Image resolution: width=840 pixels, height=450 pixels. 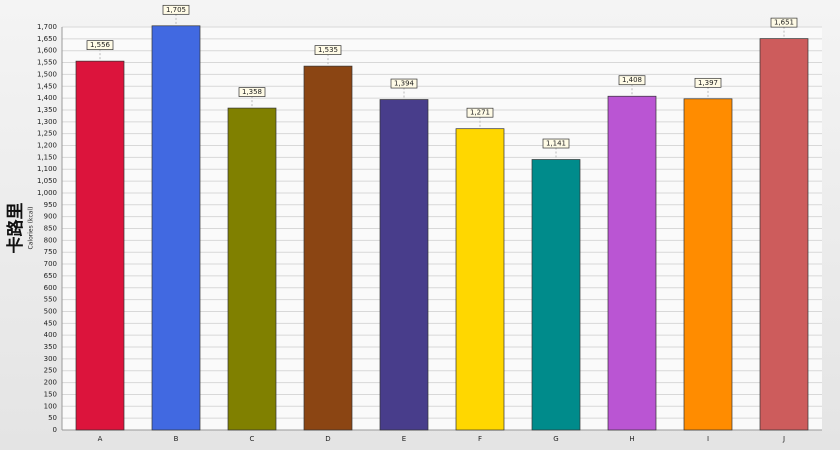 What do you see at coordinates (480, 439) in the screenshot?
I see `x-tick-label: F` at bounding box center [480, 439].